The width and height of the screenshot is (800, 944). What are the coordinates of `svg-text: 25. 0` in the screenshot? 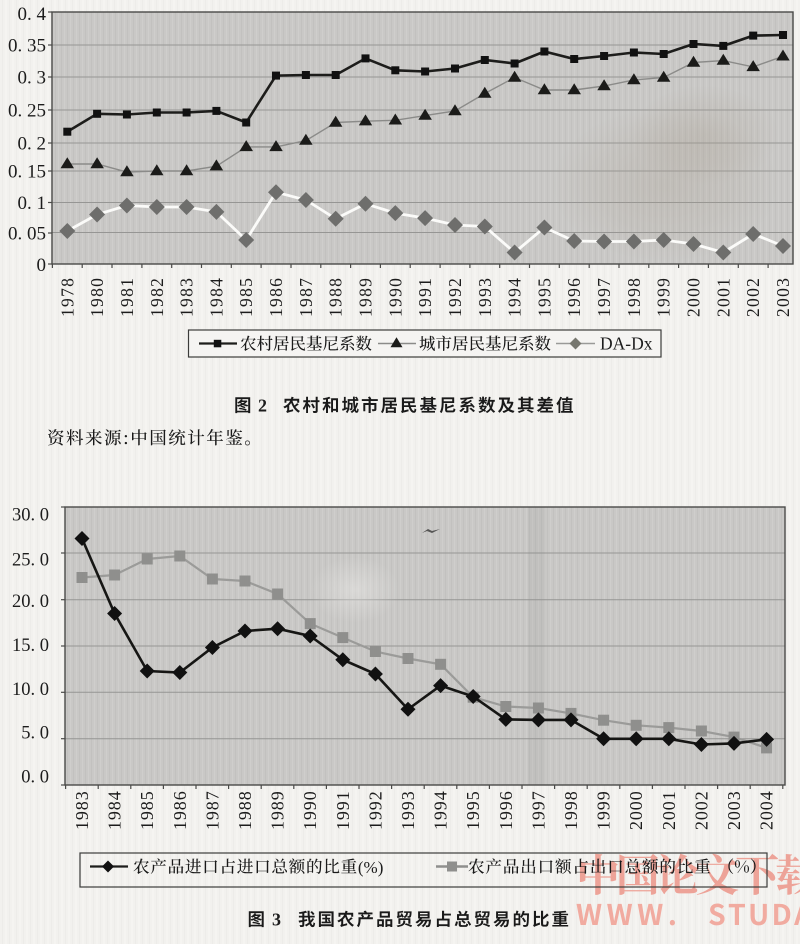 It's located at (30, 561).